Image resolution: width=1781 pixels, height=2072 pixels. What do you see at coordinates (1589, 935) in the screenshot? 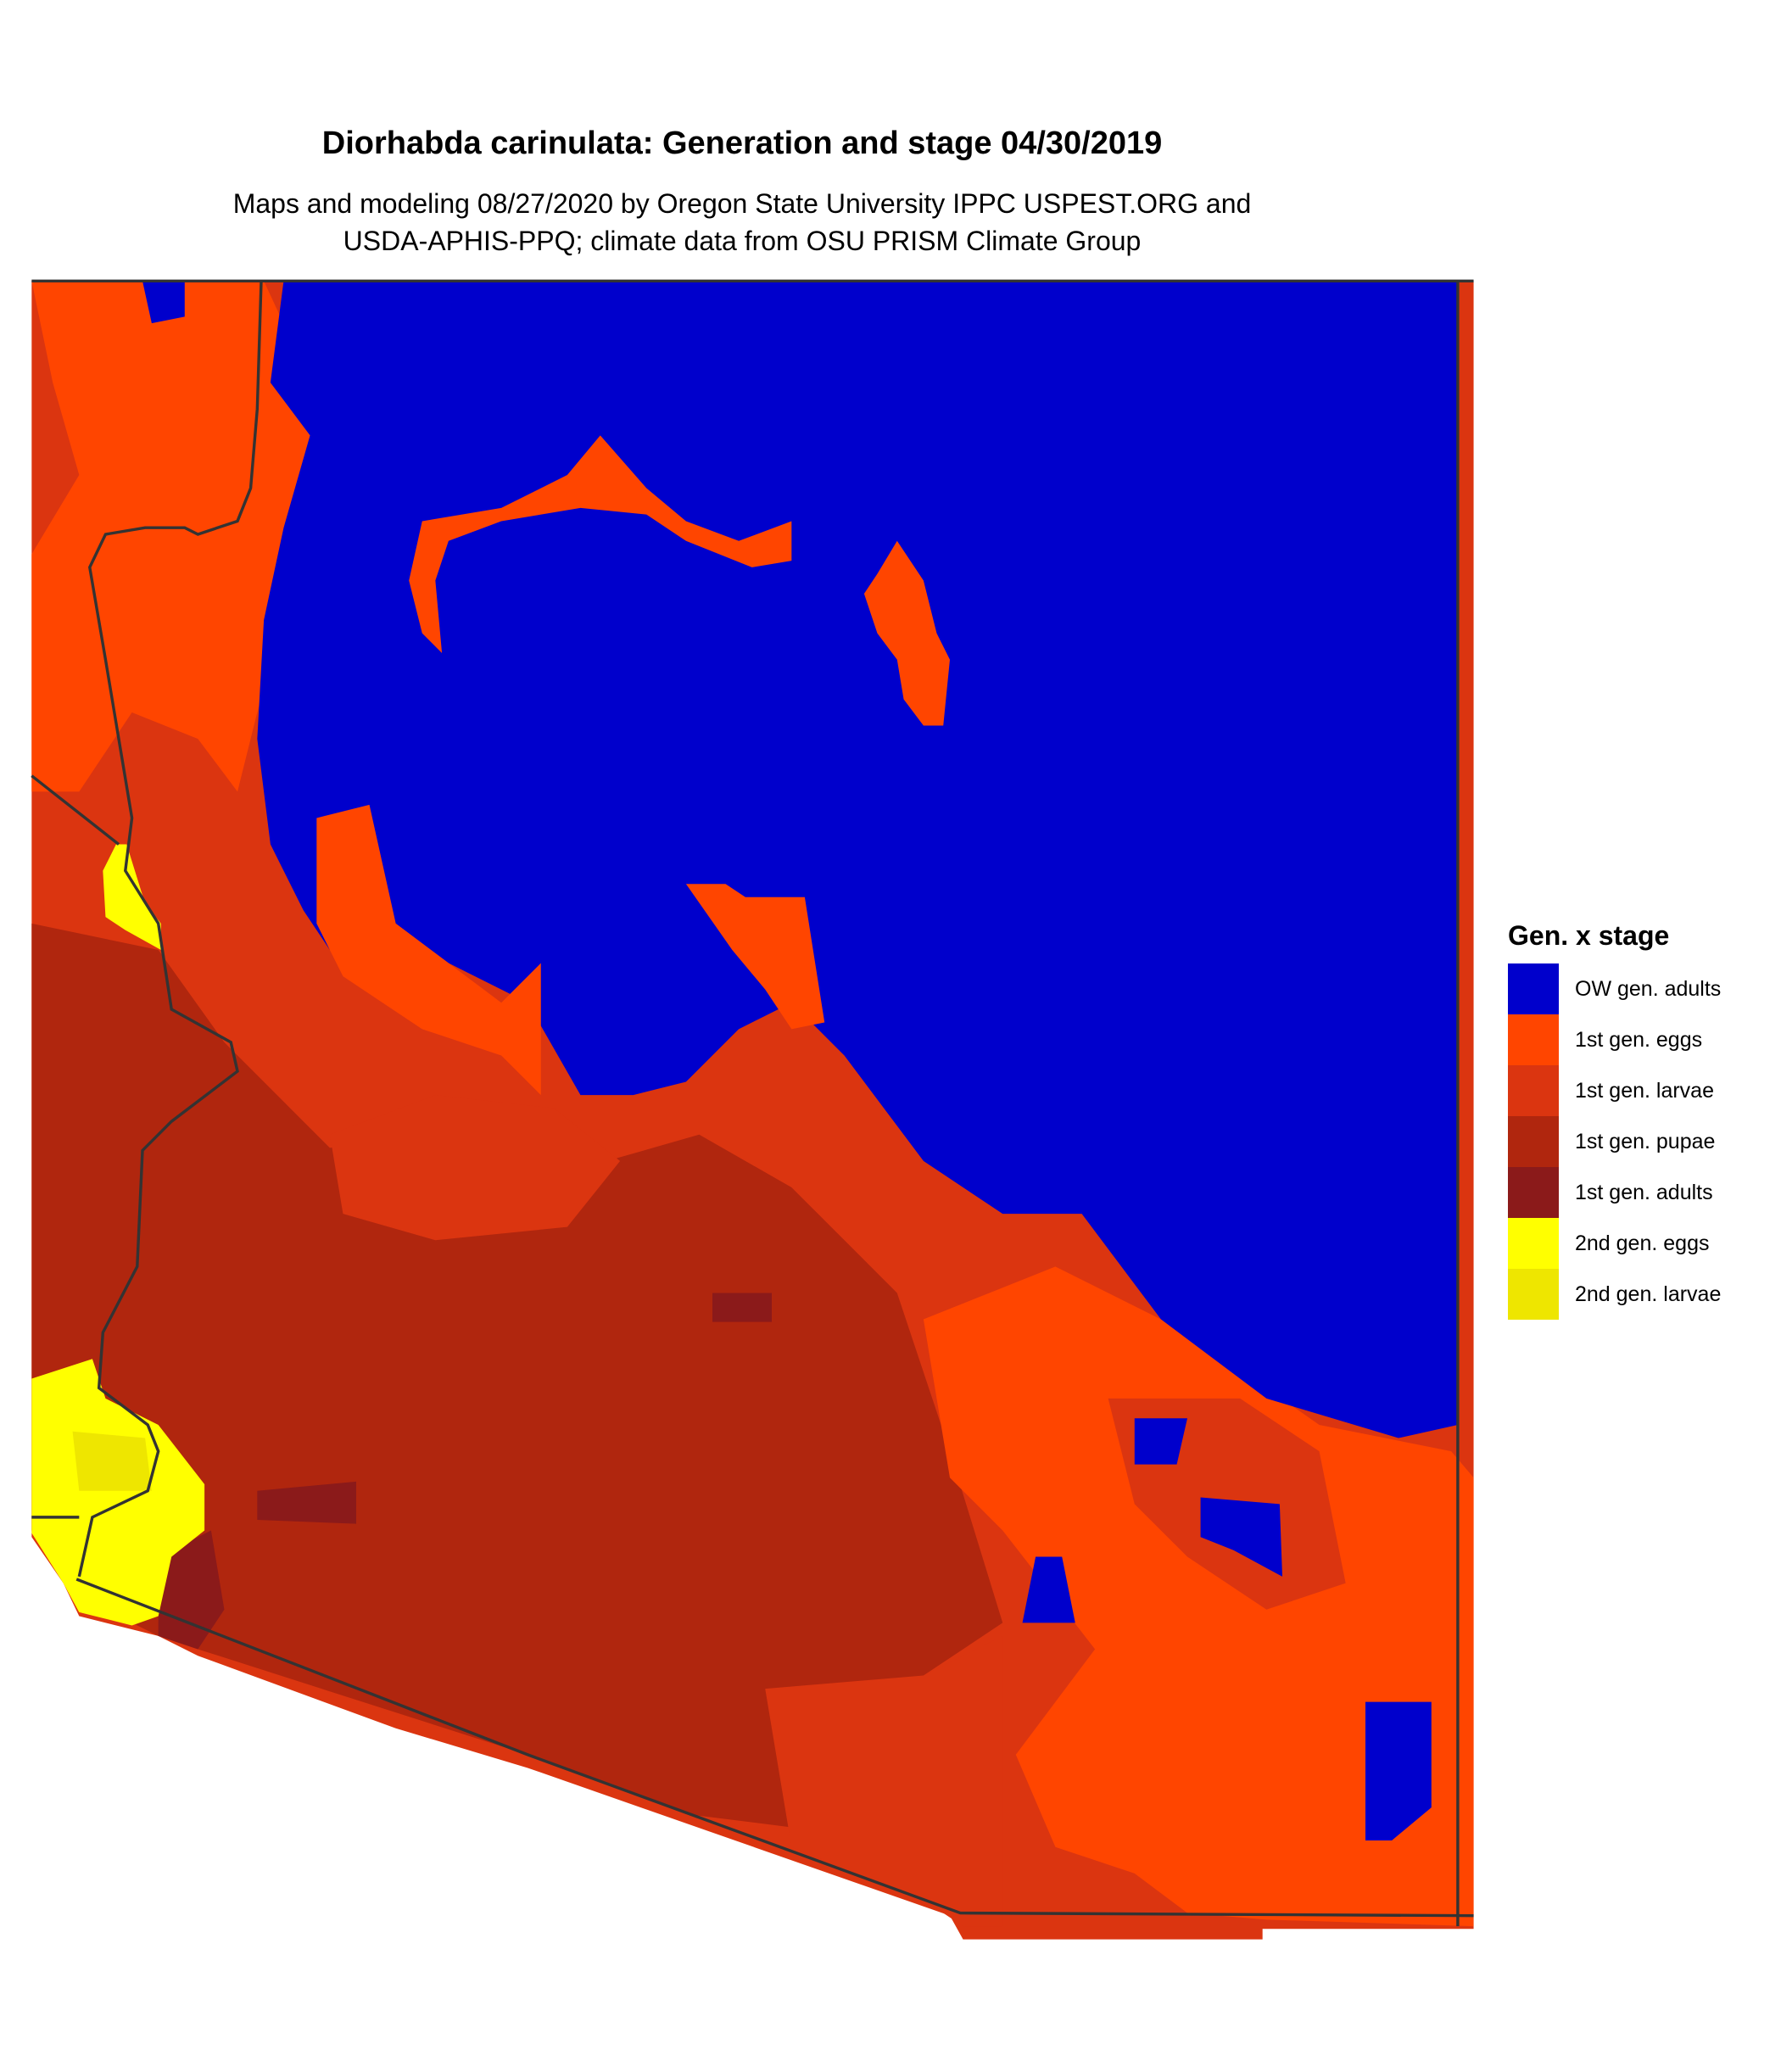
I see `legend-title: Gen. x stage` at bounding box center [1589, 935].